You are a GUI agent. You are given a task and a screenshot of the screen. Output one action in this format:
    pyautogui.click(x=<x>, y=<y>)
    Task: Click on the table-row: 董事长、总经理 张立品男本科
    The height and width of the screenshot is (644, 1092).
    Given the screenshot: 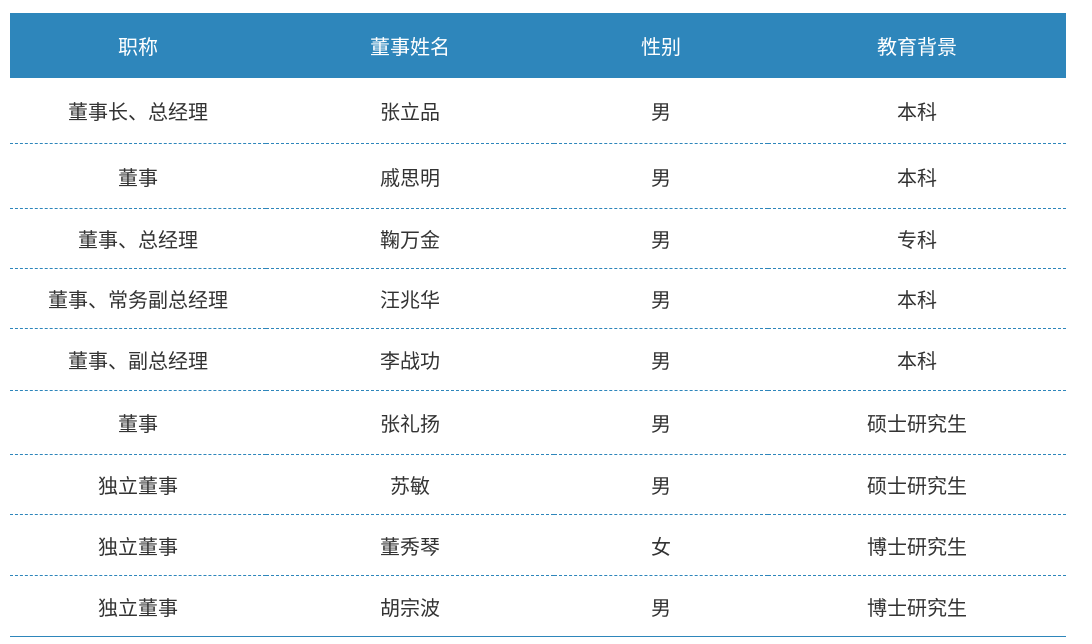 What is the action you would take?
    pyautogui.click(x=538, y=111)
    